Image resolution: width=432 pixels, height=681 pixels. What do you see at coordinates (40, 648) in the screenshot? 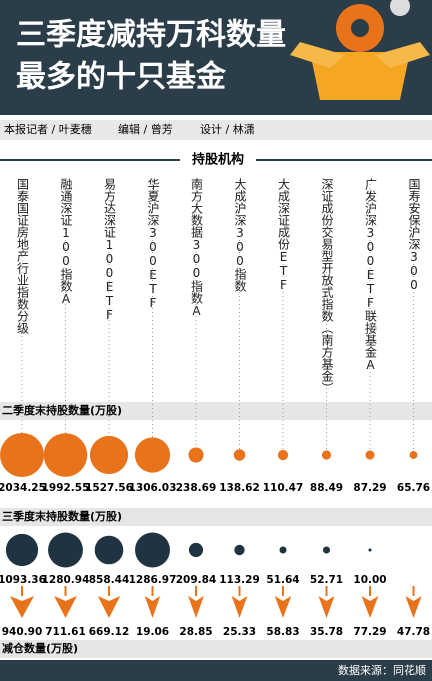
I see `row-label: 减仓数量(万股)` at bounding box center [40, 648].